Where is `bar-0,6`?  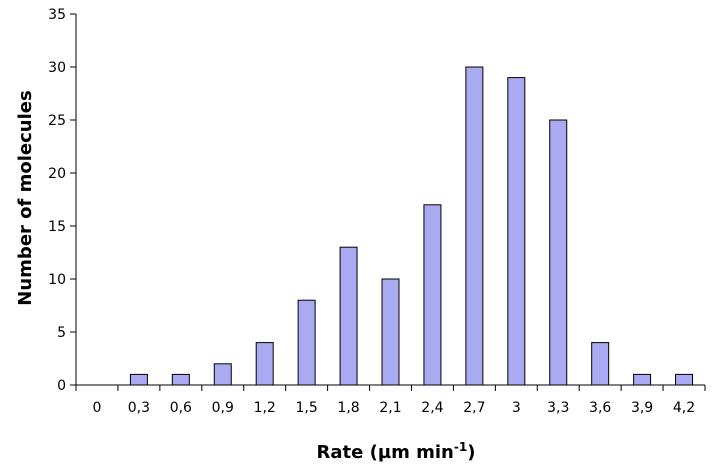 bar-0,6 is located at coordinates (180, 379).